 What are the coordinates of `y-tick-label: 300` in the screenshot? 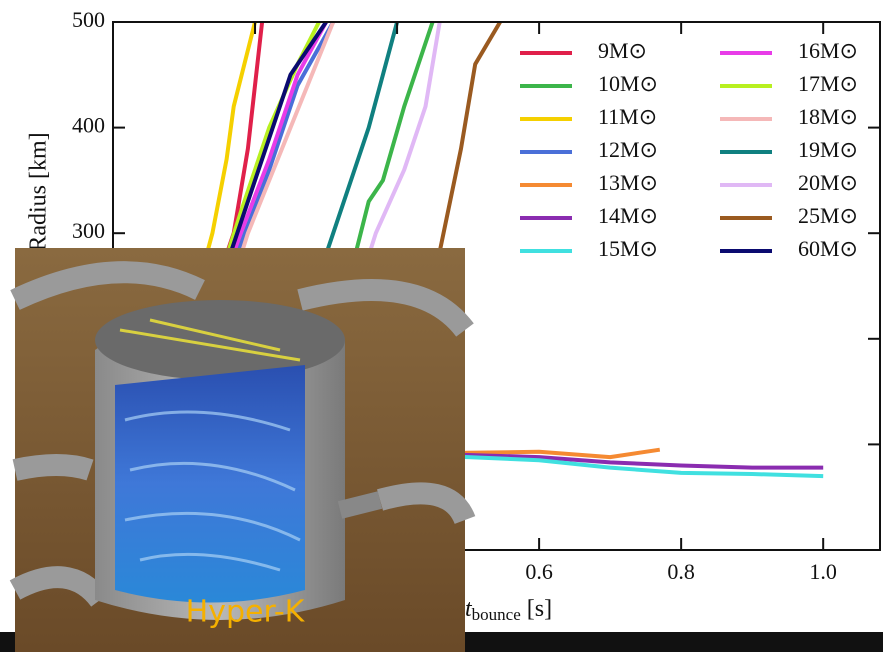 It's located at (88, 230).